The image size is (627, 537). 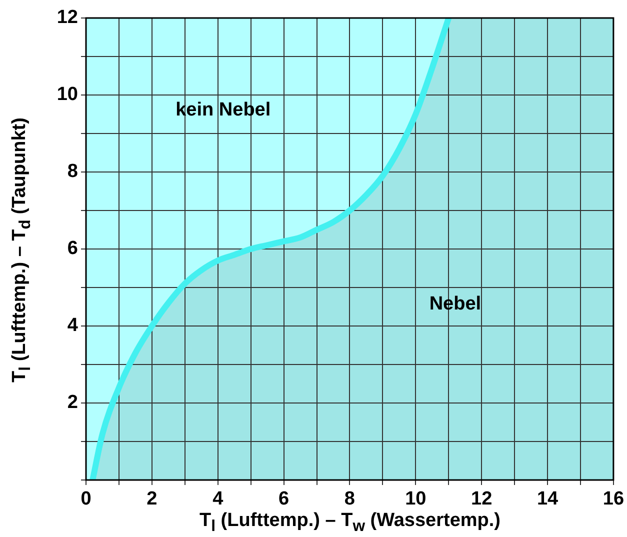 What do you see at coordinates (72, 403) in the screenshot?
I see `y-tick-label: 2` at bounding box center [72, 403].